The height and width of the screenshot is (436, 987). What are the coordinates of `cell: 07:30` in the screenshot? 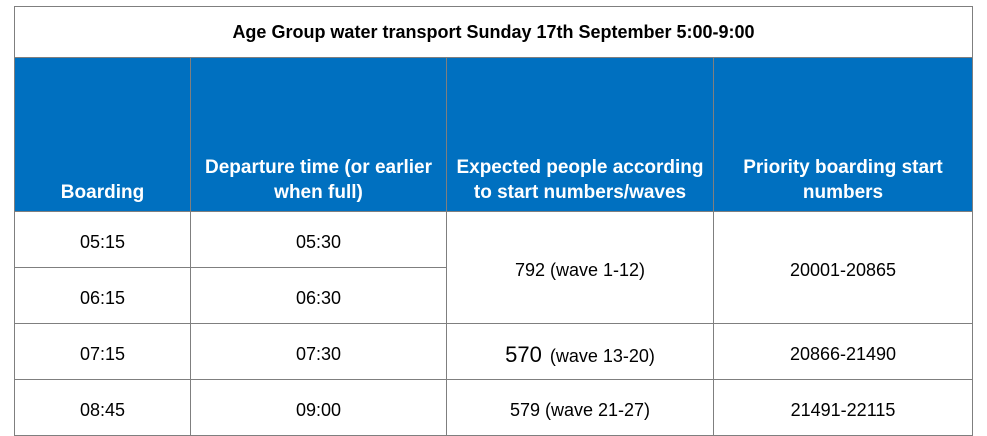 It's located at (318, 351).